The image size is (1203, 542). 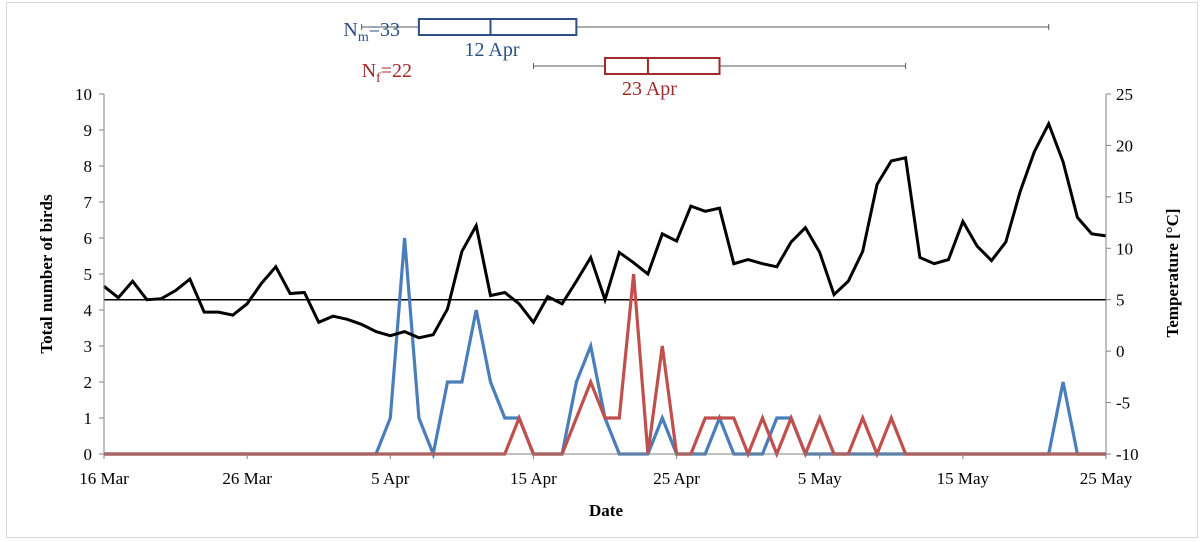 I want to click on y-tick-label: 7, so click(x=88, y=202).